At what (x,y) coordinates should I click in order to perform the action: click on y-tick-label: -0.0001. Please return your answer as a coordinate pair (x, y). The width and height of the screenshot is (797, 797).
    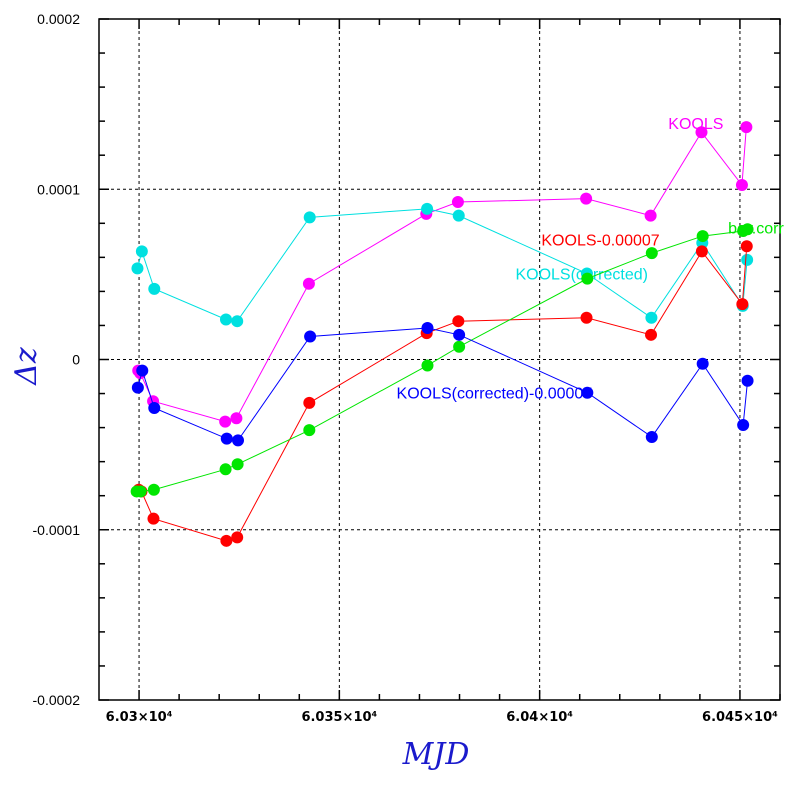
    Looking at the image, I should click on (57, 530).